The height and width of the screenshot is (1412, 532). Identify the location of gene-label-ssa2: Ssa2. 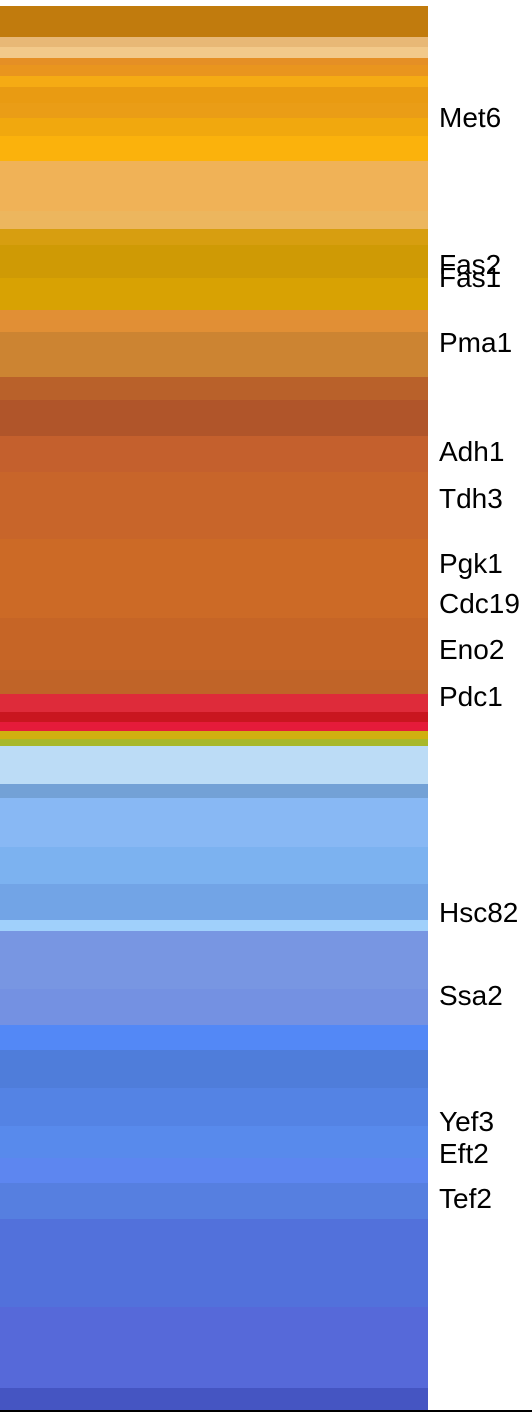
(471, 995).